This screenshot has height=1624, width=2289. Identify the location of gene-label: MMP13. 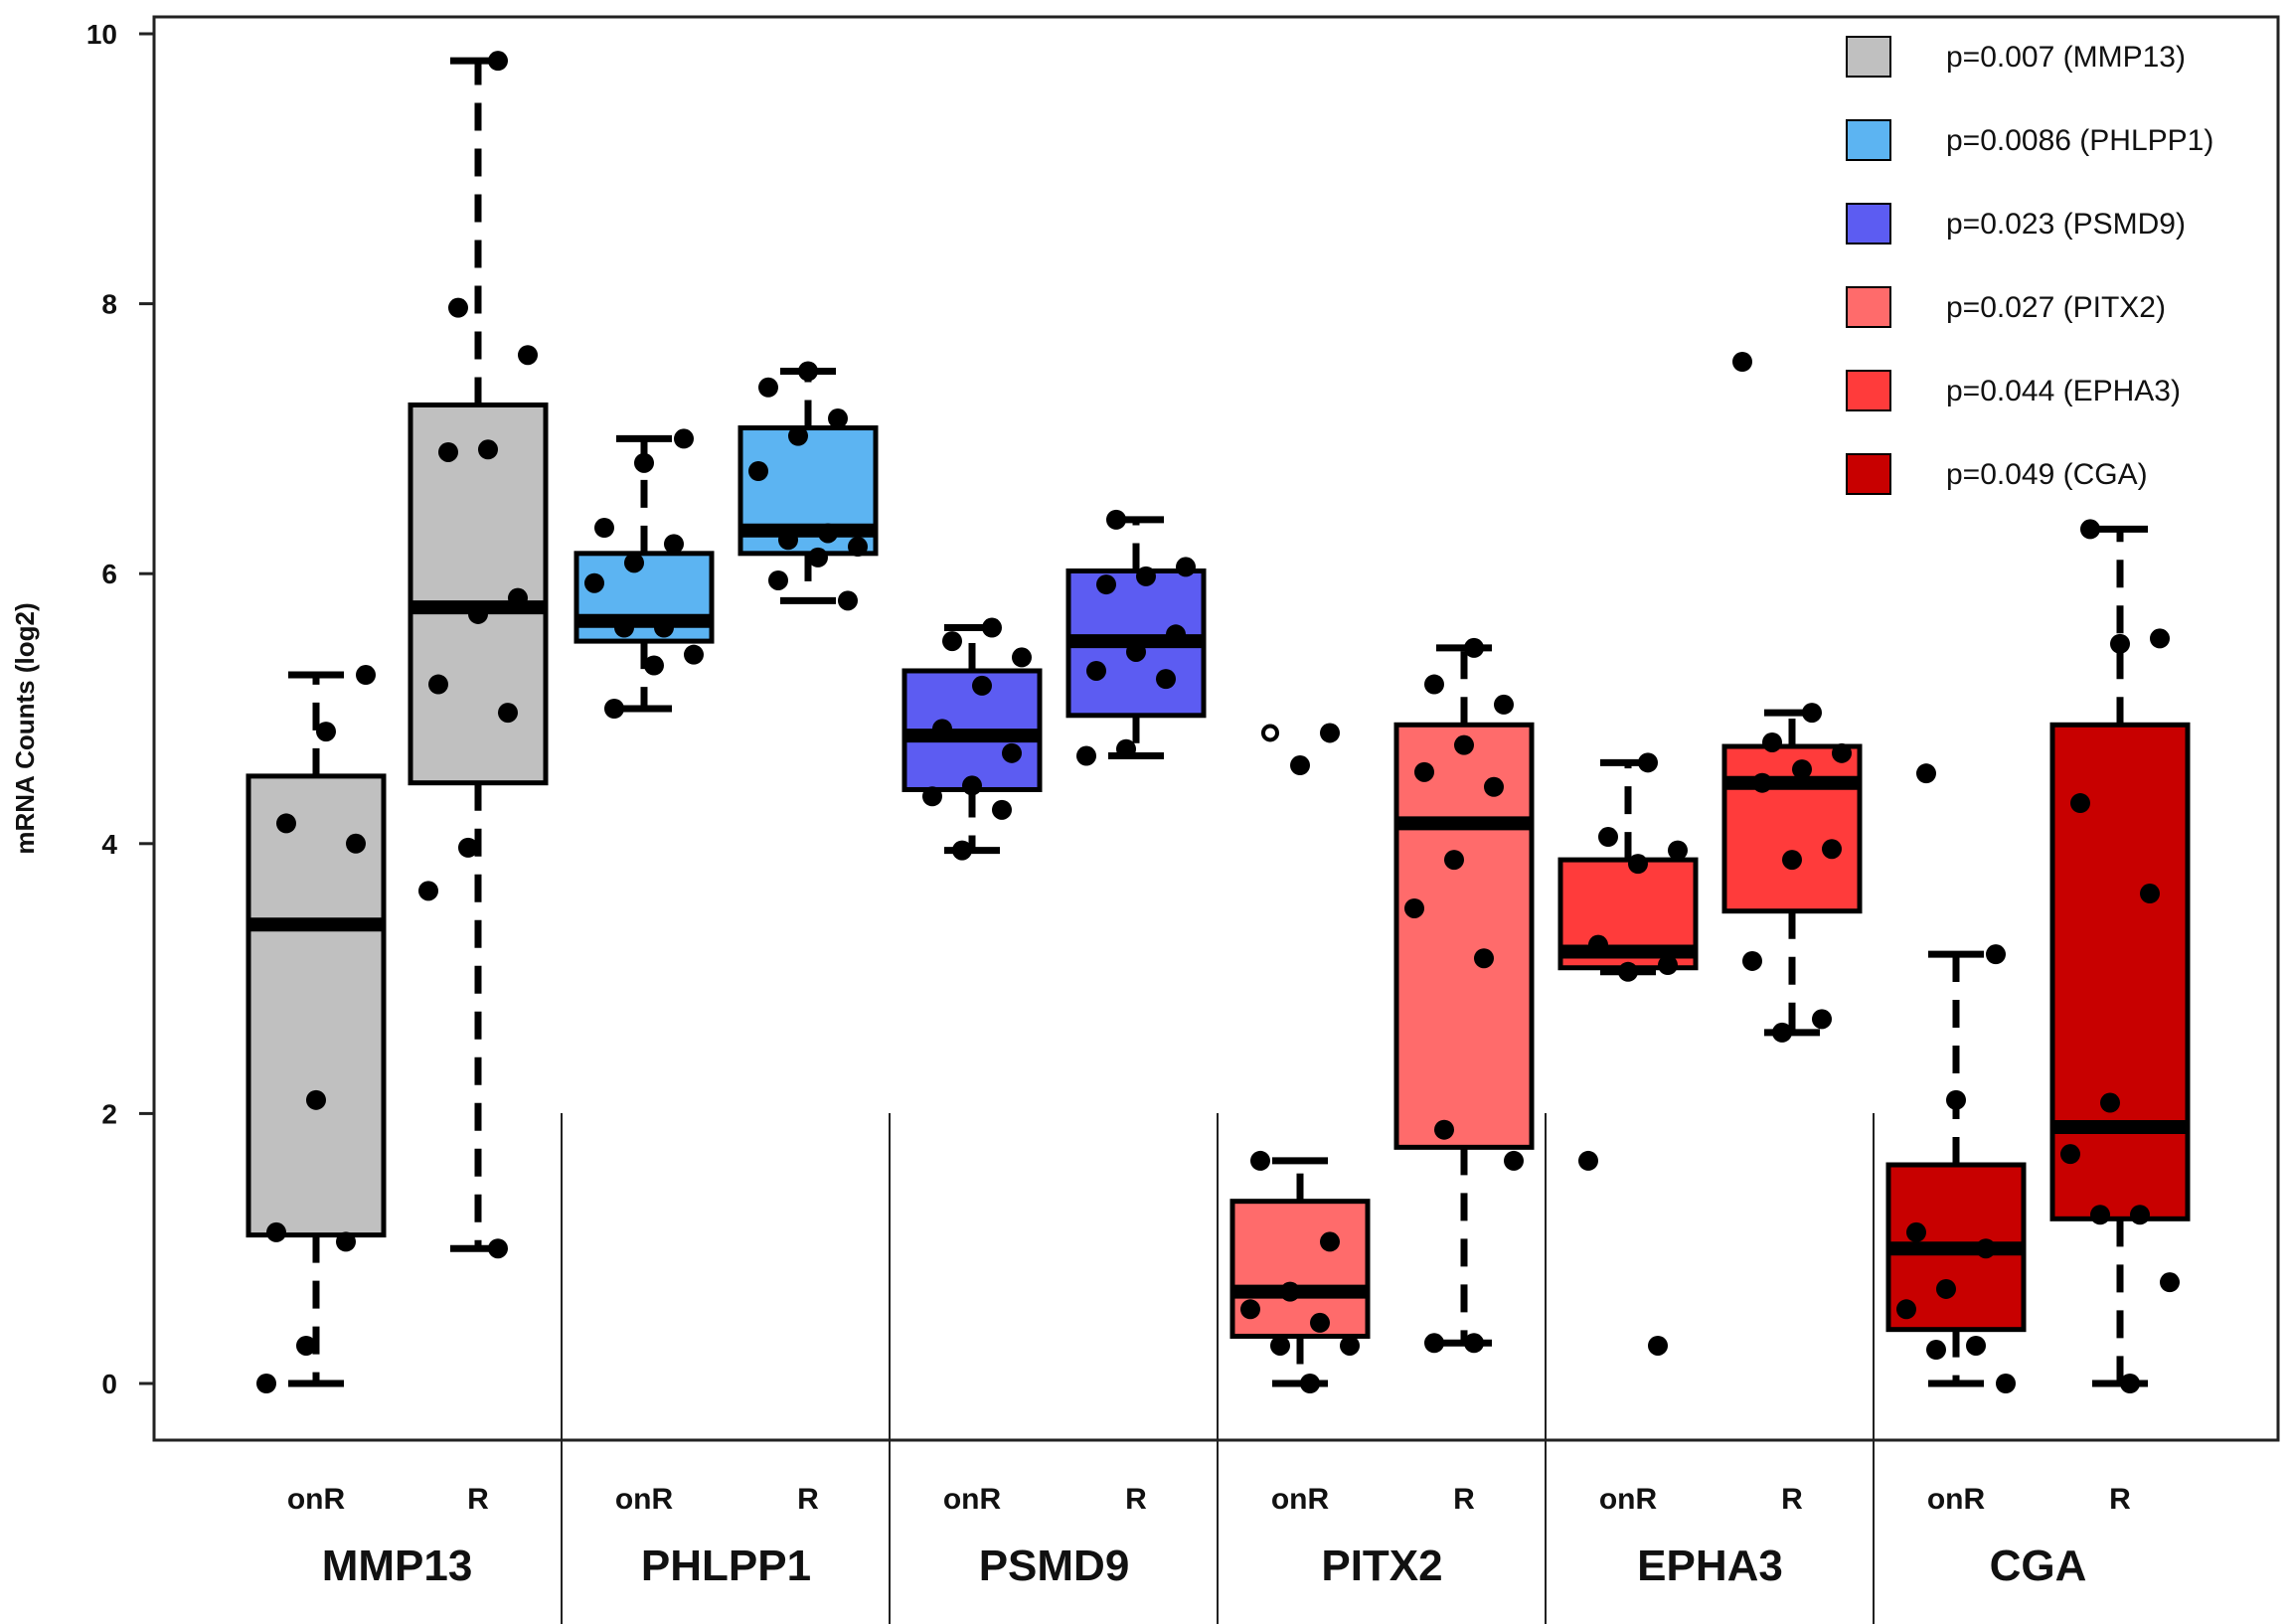
(398, 1566).